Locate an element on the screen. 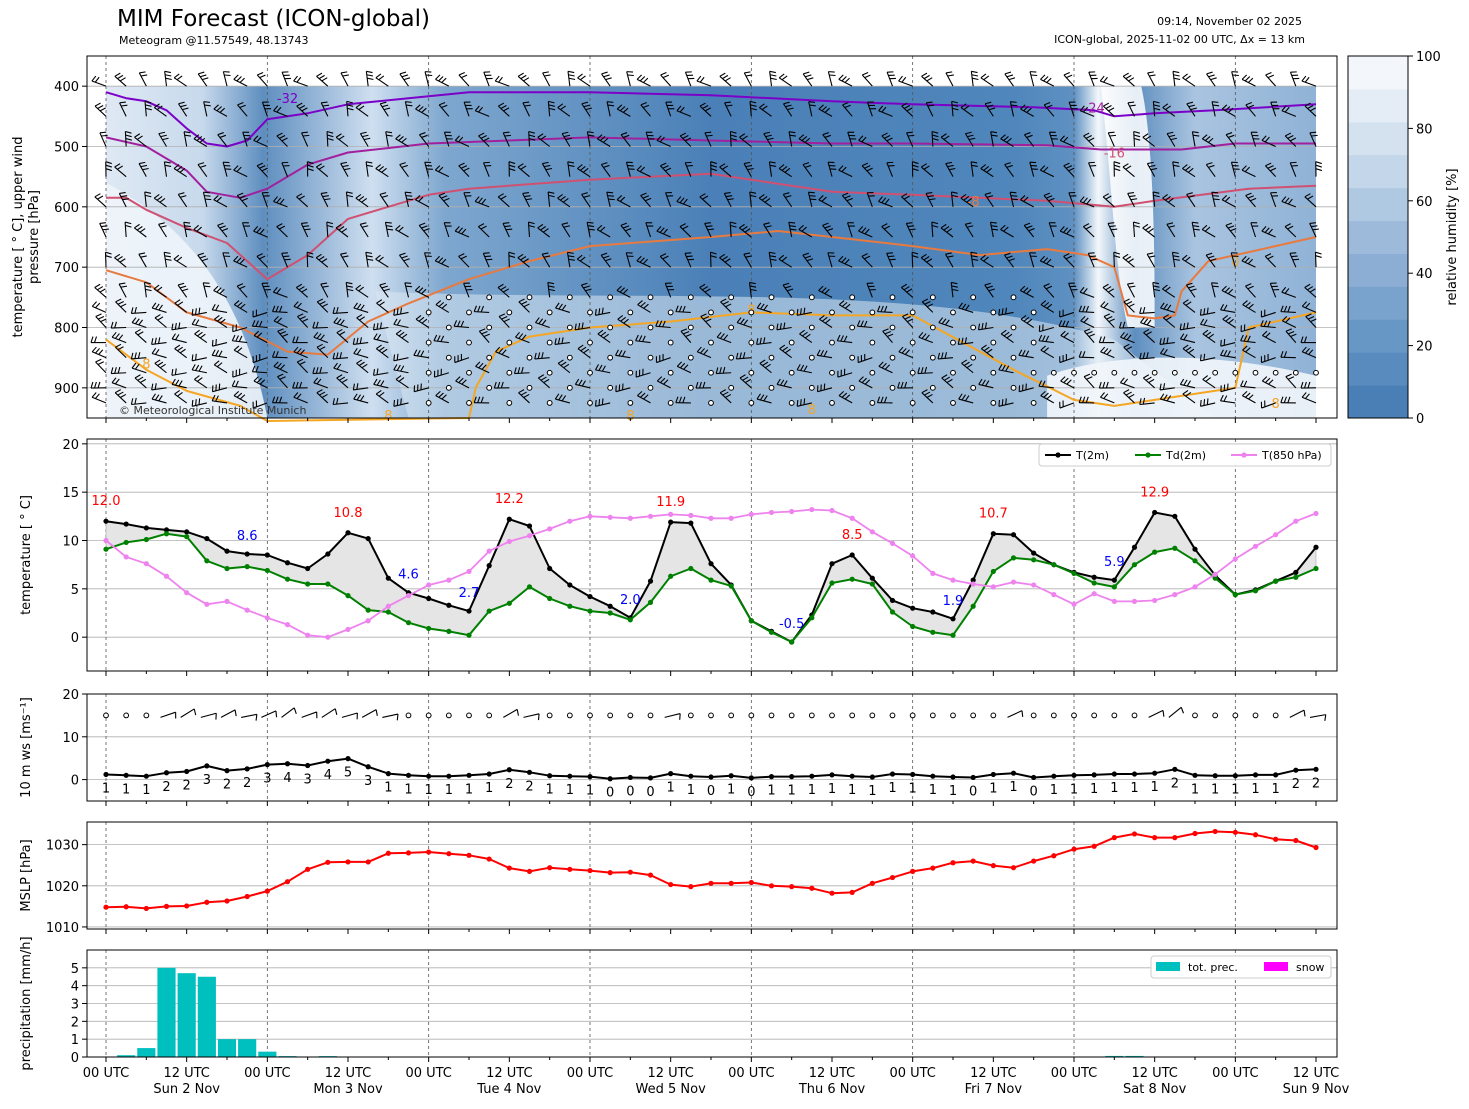  x-tick-label: 00 UTC is located at coordinates (590, 1073).